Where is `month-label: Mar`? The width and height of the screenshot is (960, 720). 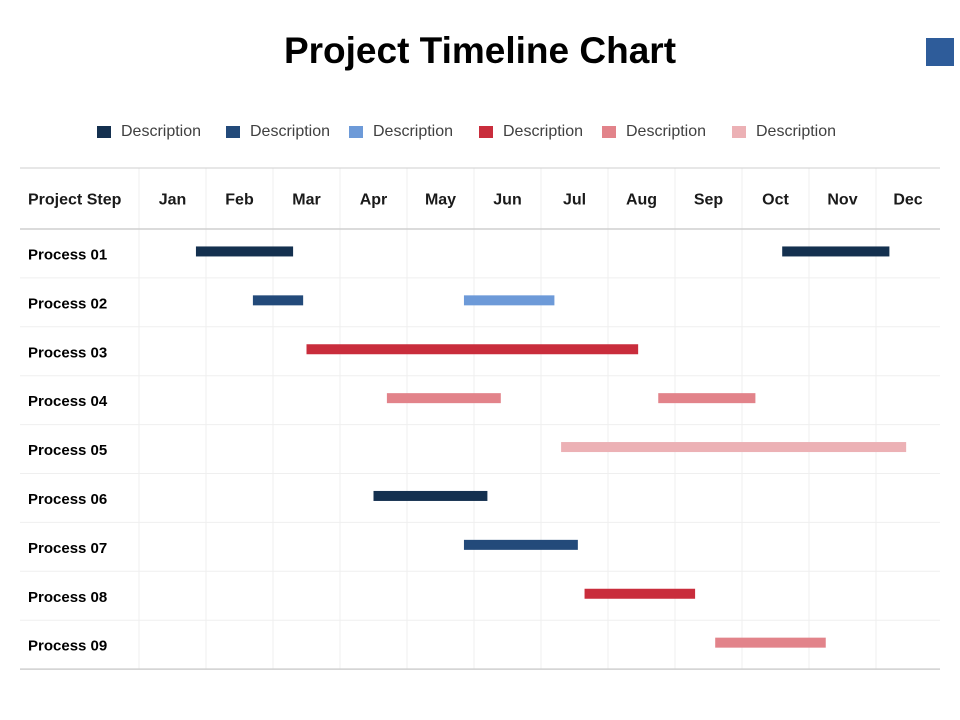
month-label: Mar is located at coordinates (306, 200).